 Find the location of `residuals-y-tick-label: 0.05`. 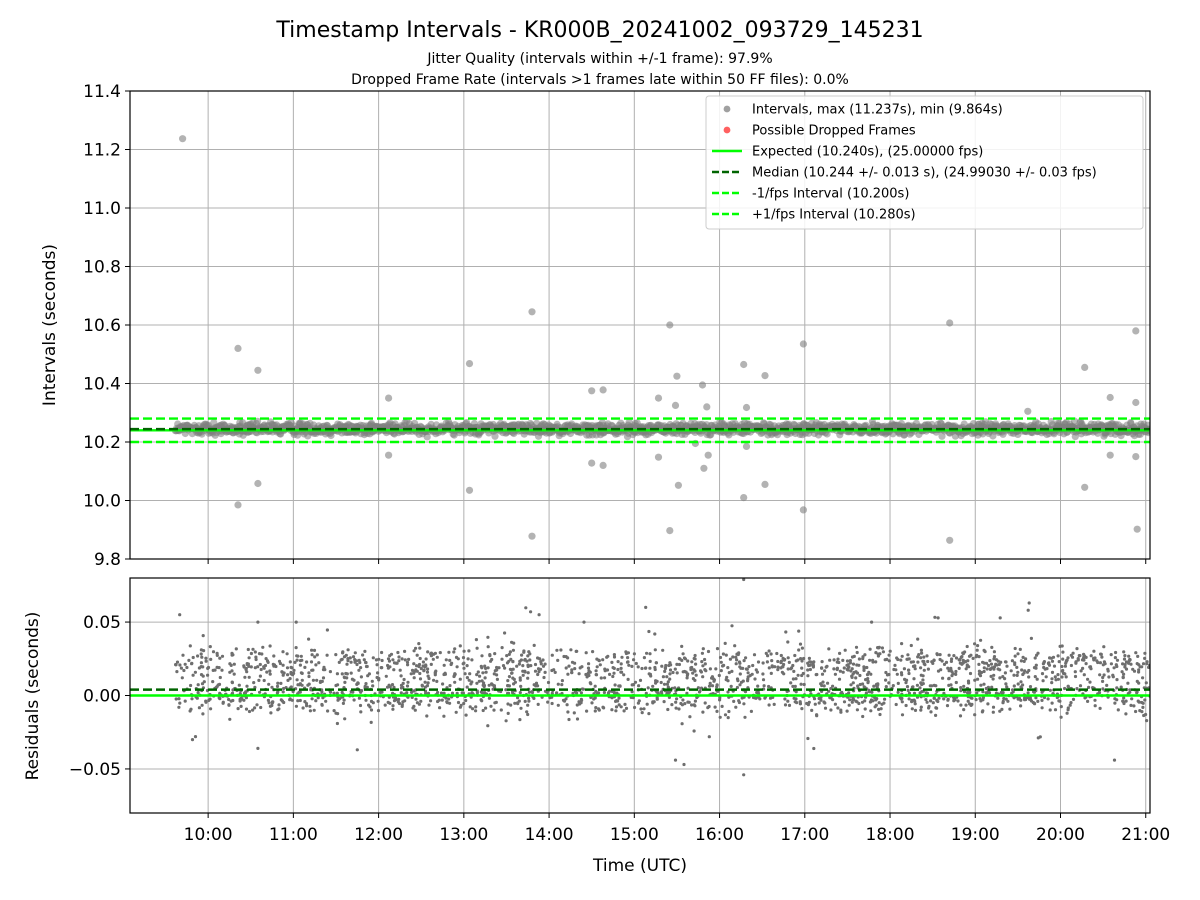

residuals-y-tick-label: 0.05 is located at coordinates (102, 623).